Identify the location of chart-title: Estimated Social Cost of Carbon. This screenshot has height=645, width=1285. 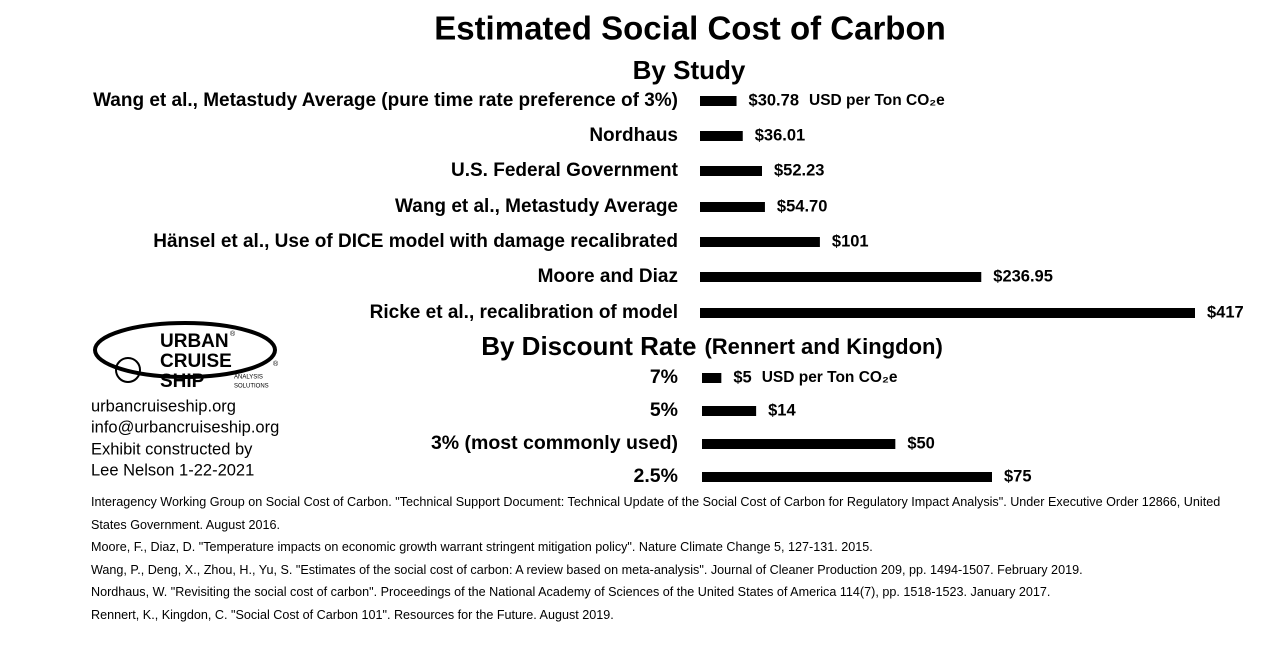
(690, 28).